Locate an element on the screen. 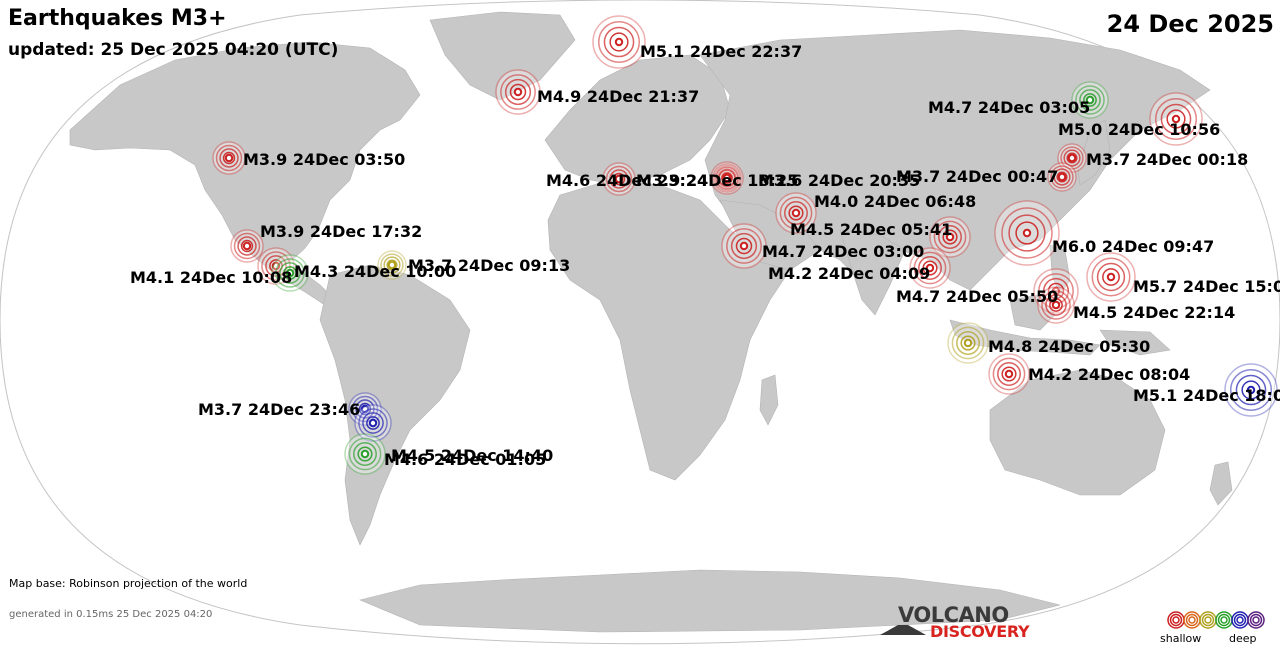 Image resolution: width=1280 pixels, height=650 pixels. generated-note: generated in 0.15ms 25 Dec 2025 04:20 is located at coordinates (111, 614).